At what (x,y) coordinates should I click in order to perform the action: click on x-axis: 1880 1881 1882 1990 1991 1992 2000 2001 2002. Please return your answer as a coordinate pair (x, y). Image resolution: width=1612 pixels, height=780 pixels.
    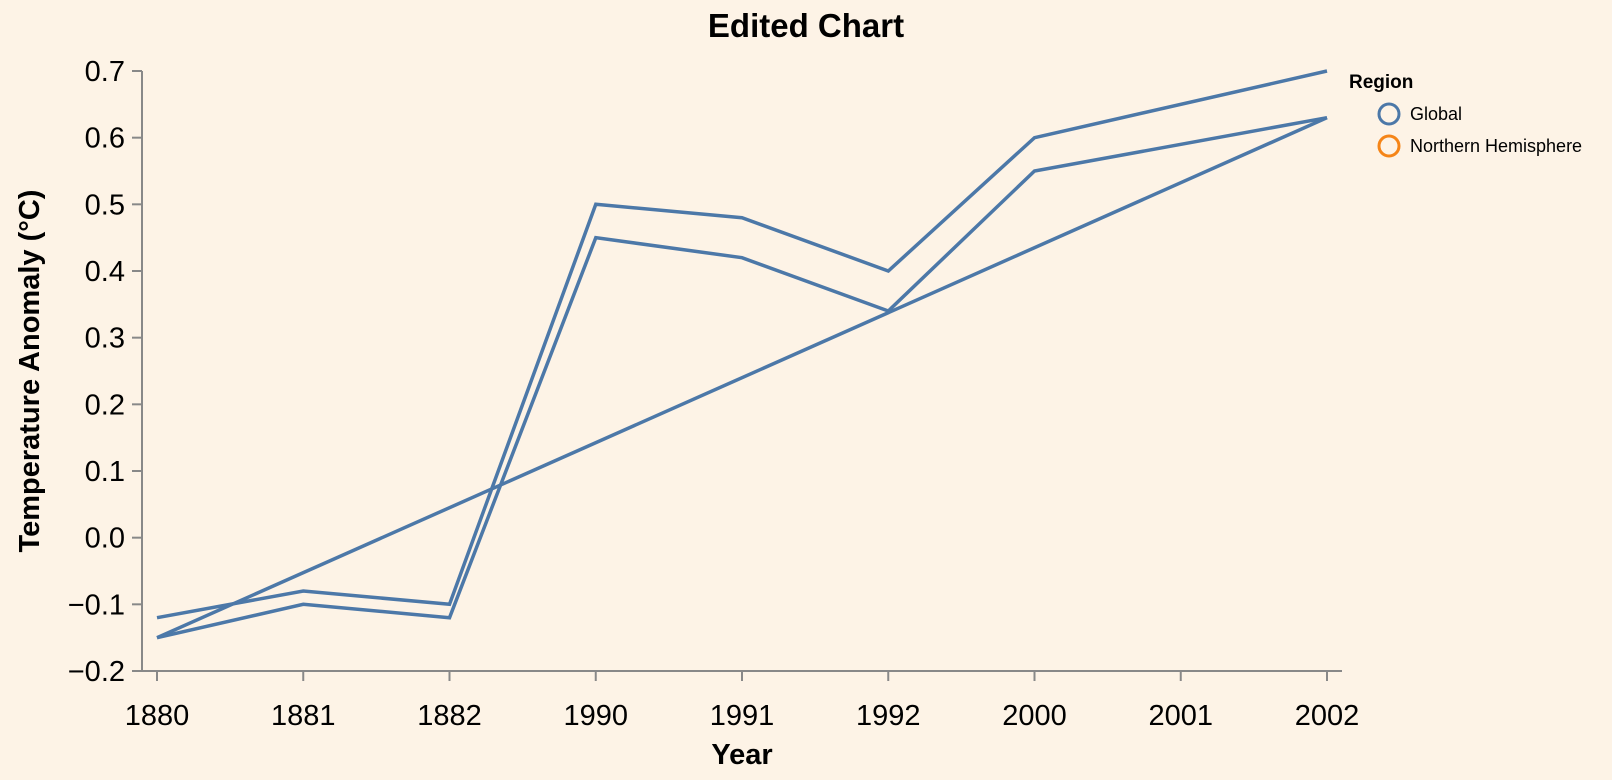
    Looking at the image, I should click on (742, 701).